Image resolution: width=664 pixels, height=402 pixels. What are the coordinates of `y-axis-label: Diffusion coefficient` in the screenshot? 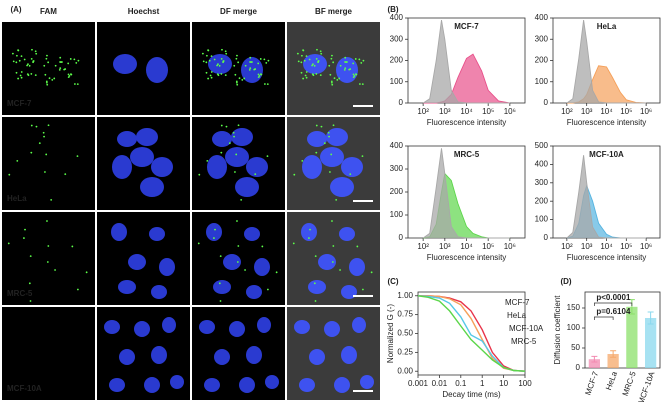 It's located at (557, 330).